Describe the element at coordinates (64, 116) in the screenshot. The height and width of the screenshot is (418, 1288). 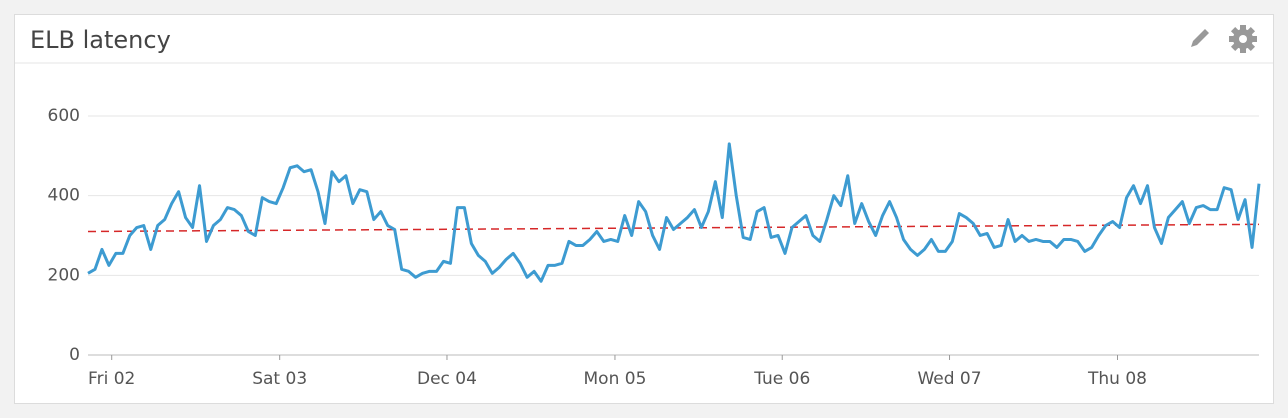
I see `y-tick-label: 600` at that location.